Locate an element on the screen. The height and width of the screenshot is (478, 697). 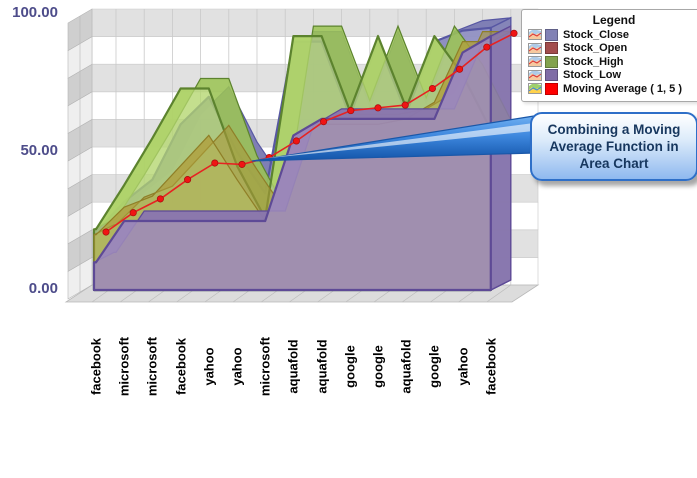
moving-average-icon is located at coordinates (535, 89).